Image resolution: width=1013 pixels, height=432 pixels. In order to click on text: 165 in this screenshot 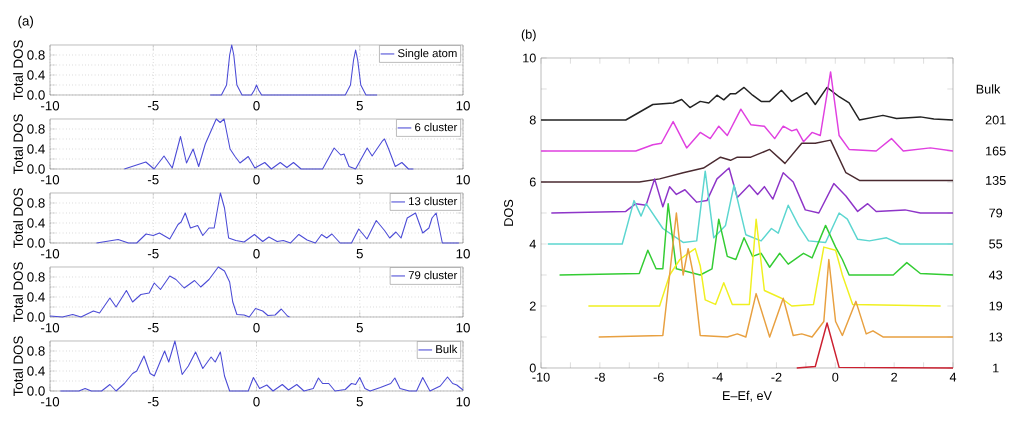, I will do `click(996, 151)`.